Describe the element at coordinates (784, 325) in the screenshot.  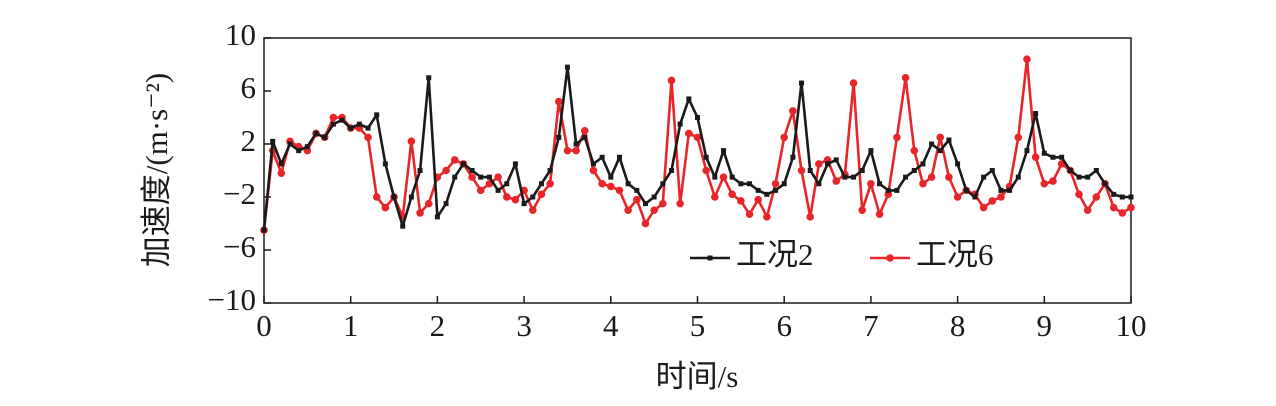
I see `x-tick-label: 6` at that location.